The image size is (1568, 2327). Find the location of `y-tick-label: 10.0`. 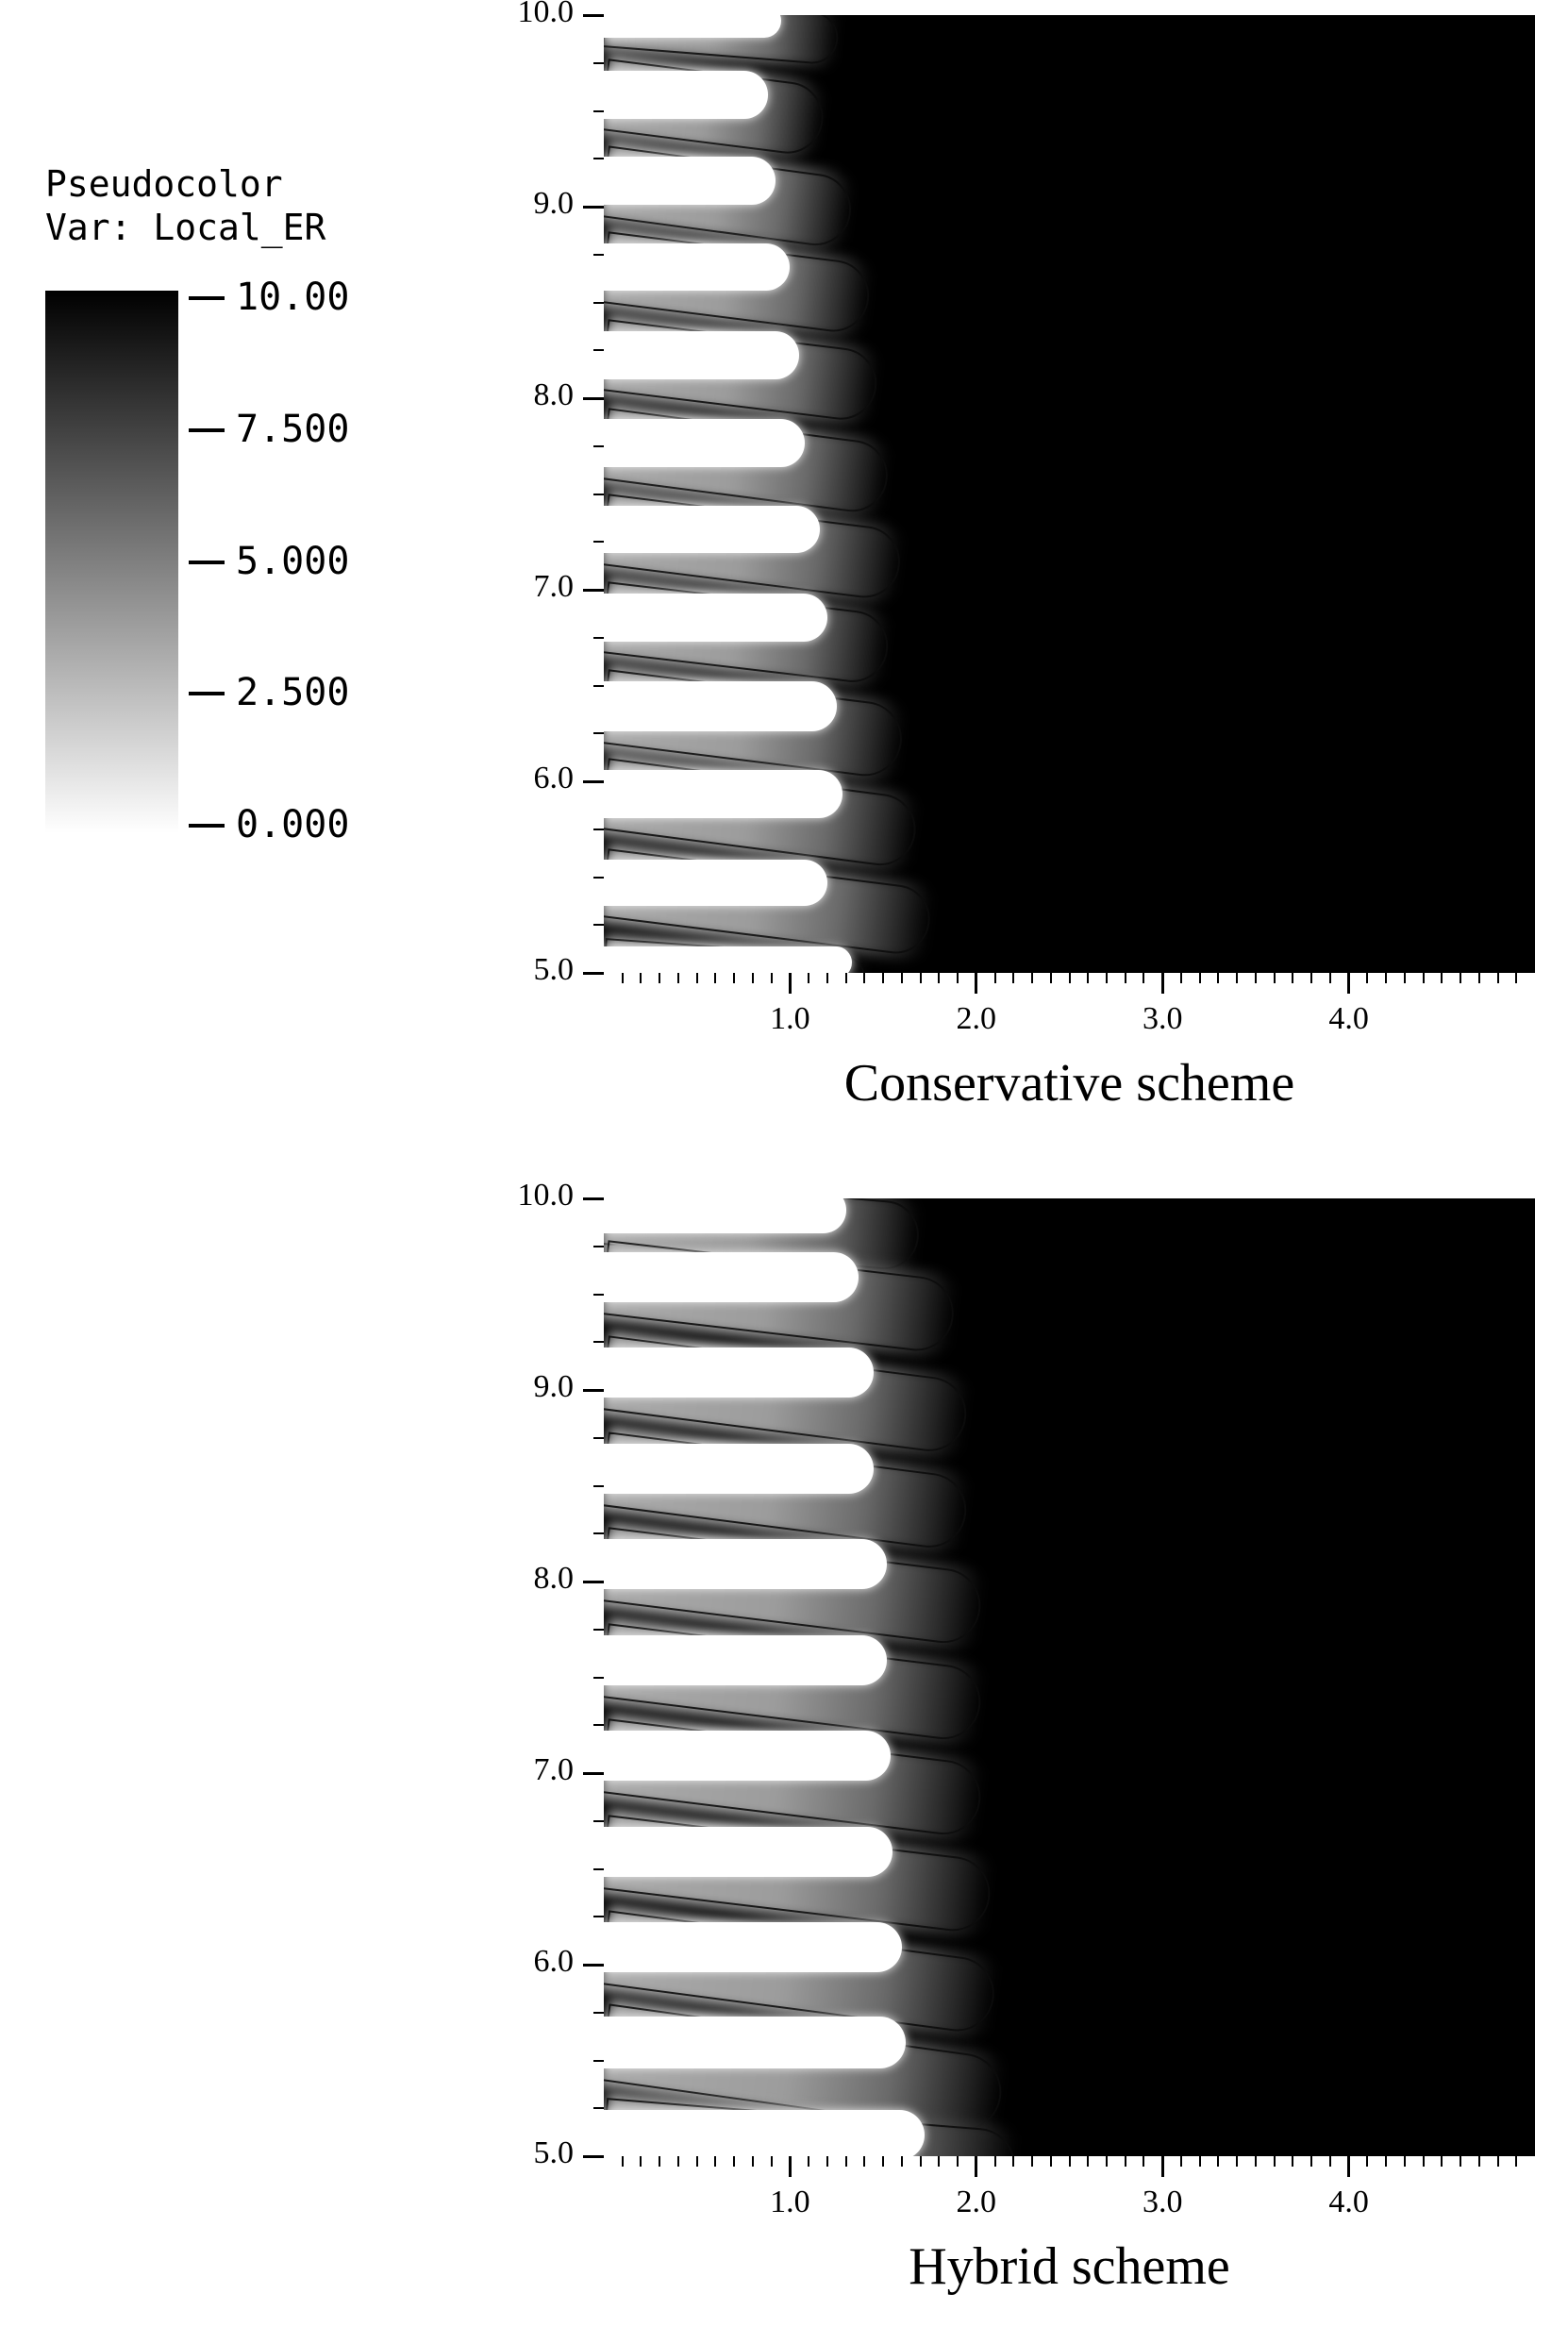

y-tick-label: 10.0 is located at coordinates (546, 15).